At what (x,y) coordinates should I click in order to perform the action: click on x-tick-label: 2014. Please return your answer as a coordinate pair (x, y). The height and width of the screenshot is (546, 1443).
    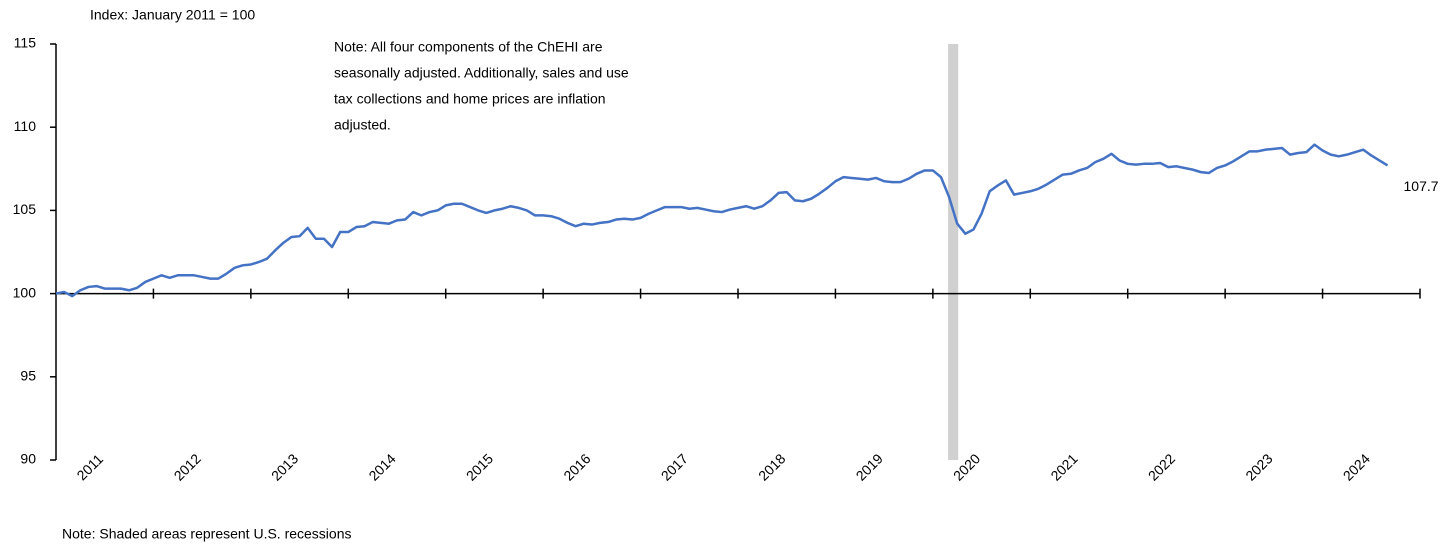
    Looking at the image, I should click on (381, 466).